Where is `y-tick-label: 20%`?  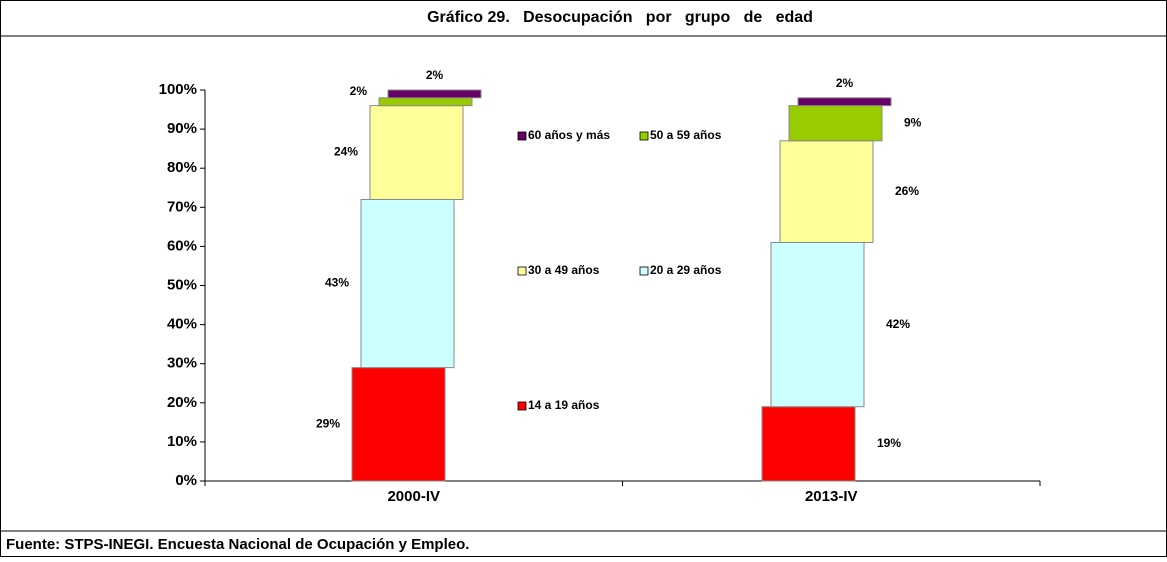 y-tick-label: 20% is located at coordinates (182, 402).